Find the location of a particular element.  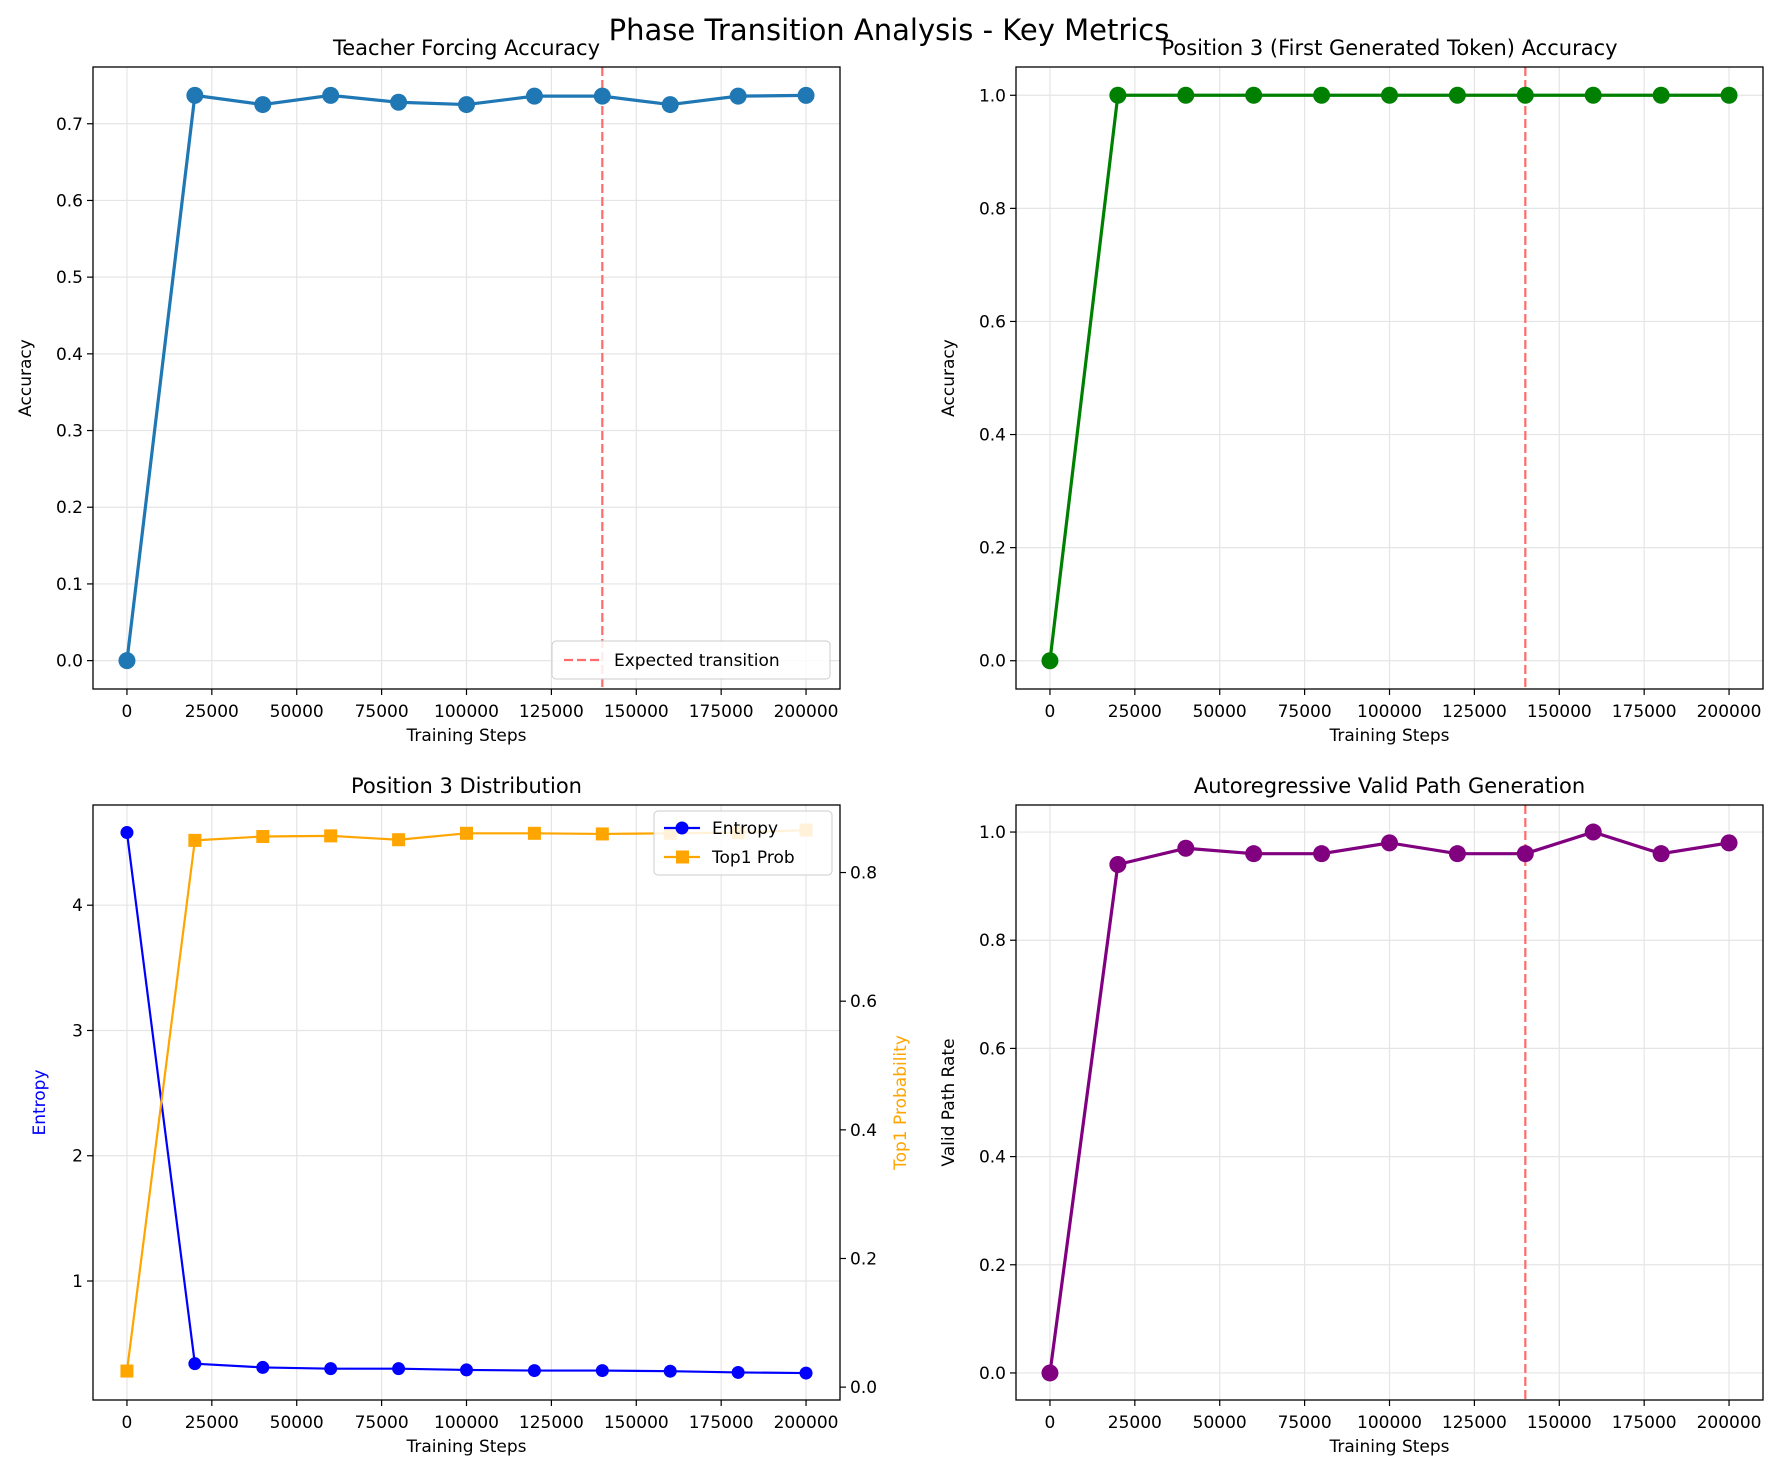

y-axis-label: Entropy is located at coordinates (40, 1102).